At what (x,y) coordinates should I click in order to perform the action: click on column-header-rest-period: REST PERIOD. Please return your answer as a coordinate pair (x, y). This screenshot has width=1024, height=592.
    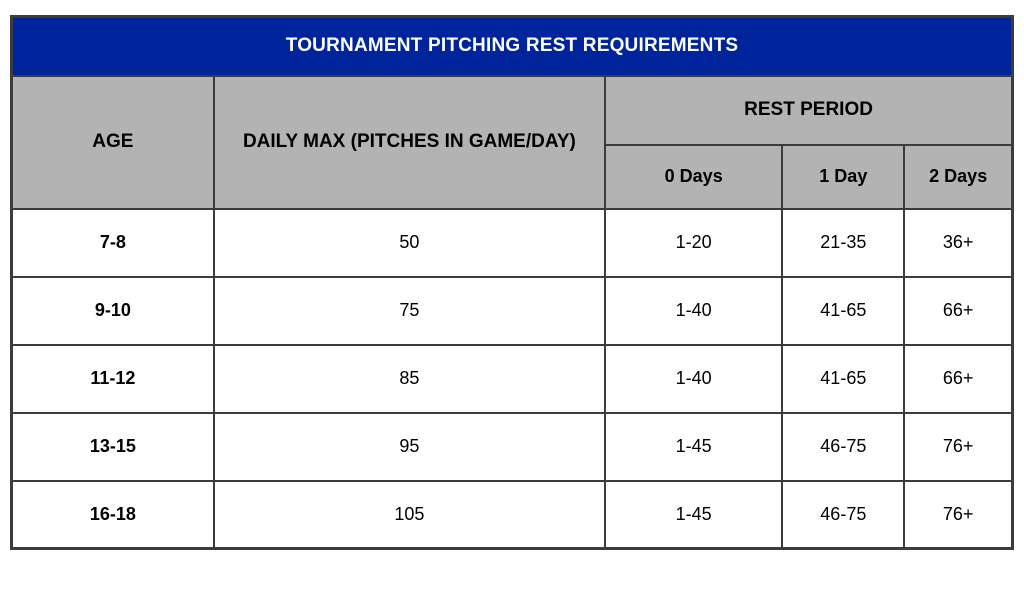
    Looking at the image, I should click on (809, 110).